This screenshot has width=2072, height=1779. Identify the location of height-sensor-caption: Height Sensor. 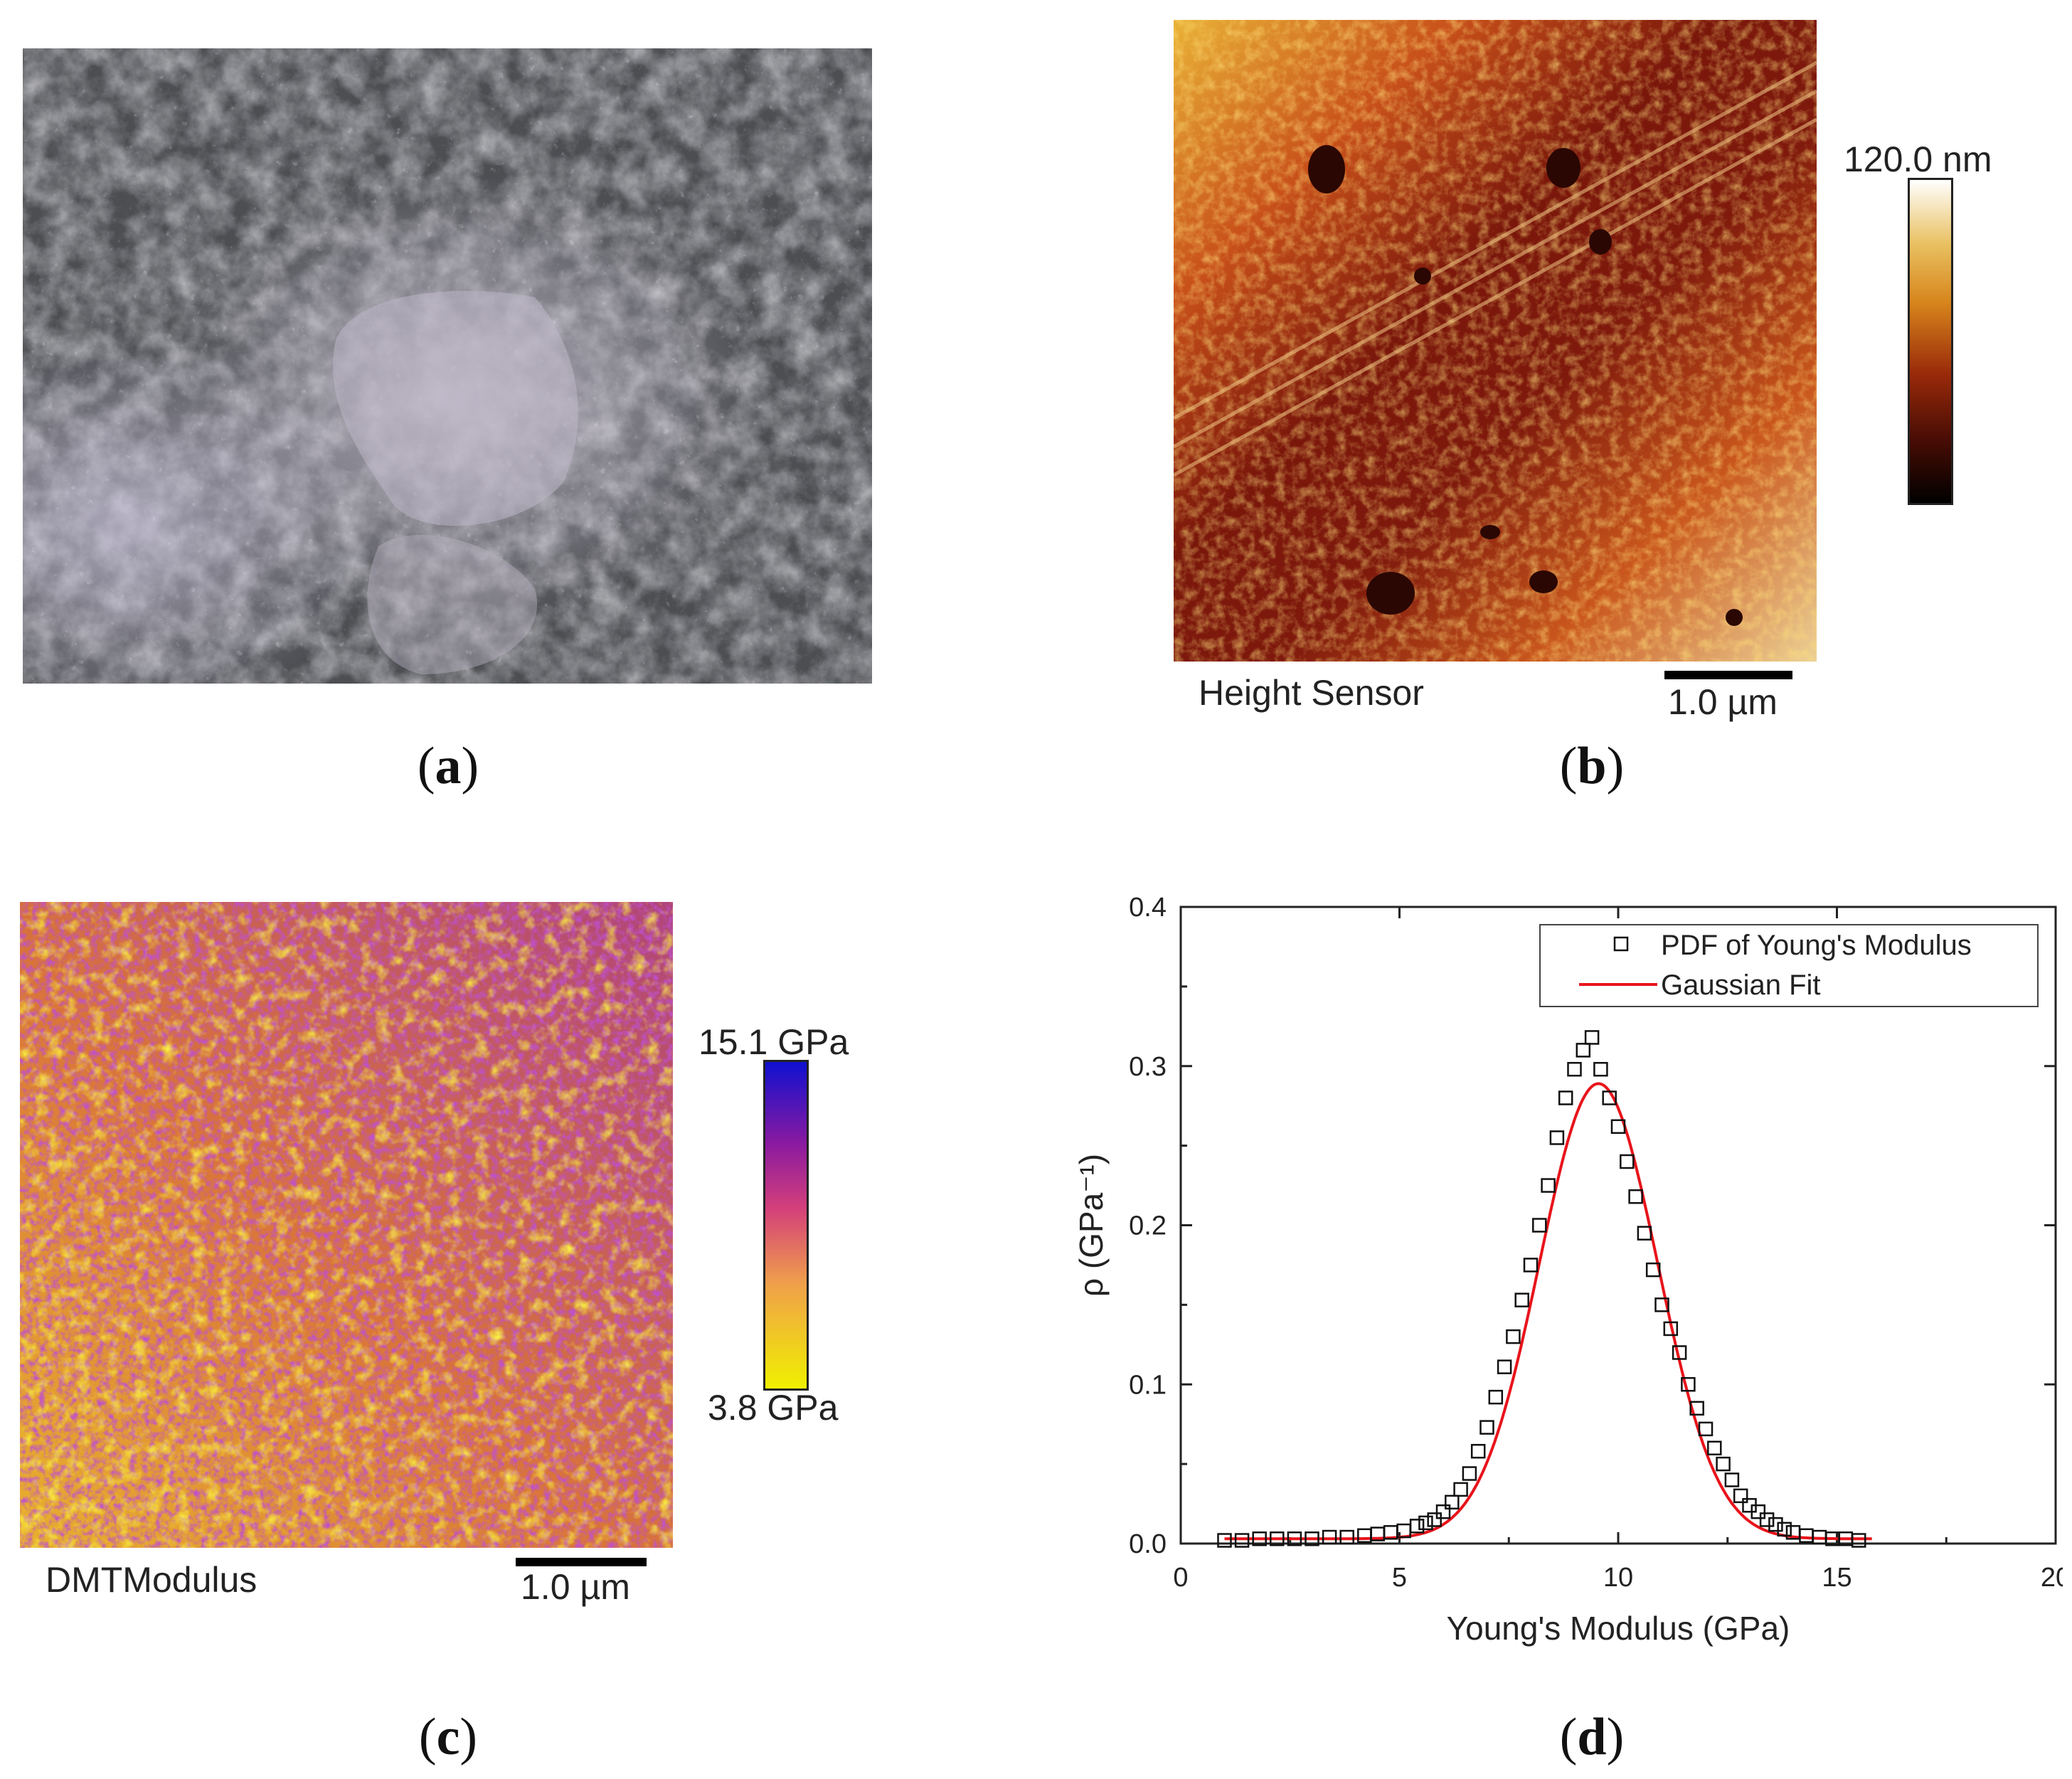
(1311, 693).